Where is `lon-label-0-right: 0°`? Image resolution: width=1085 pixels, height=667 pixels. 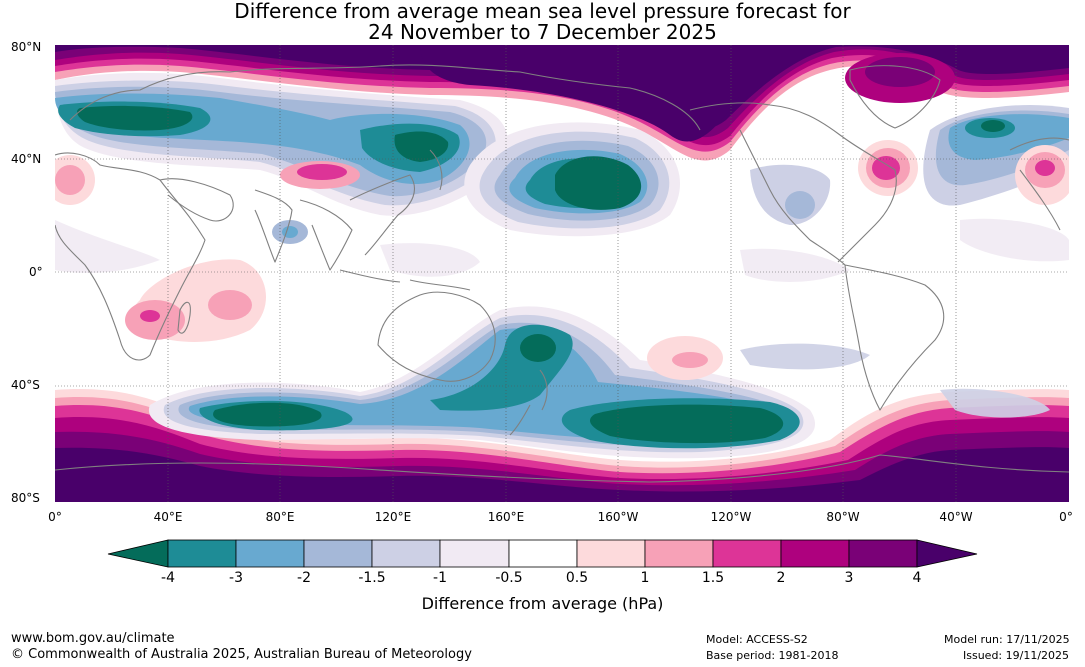 lon-label-0-right: 0° is located at coordinates (1066, 517).